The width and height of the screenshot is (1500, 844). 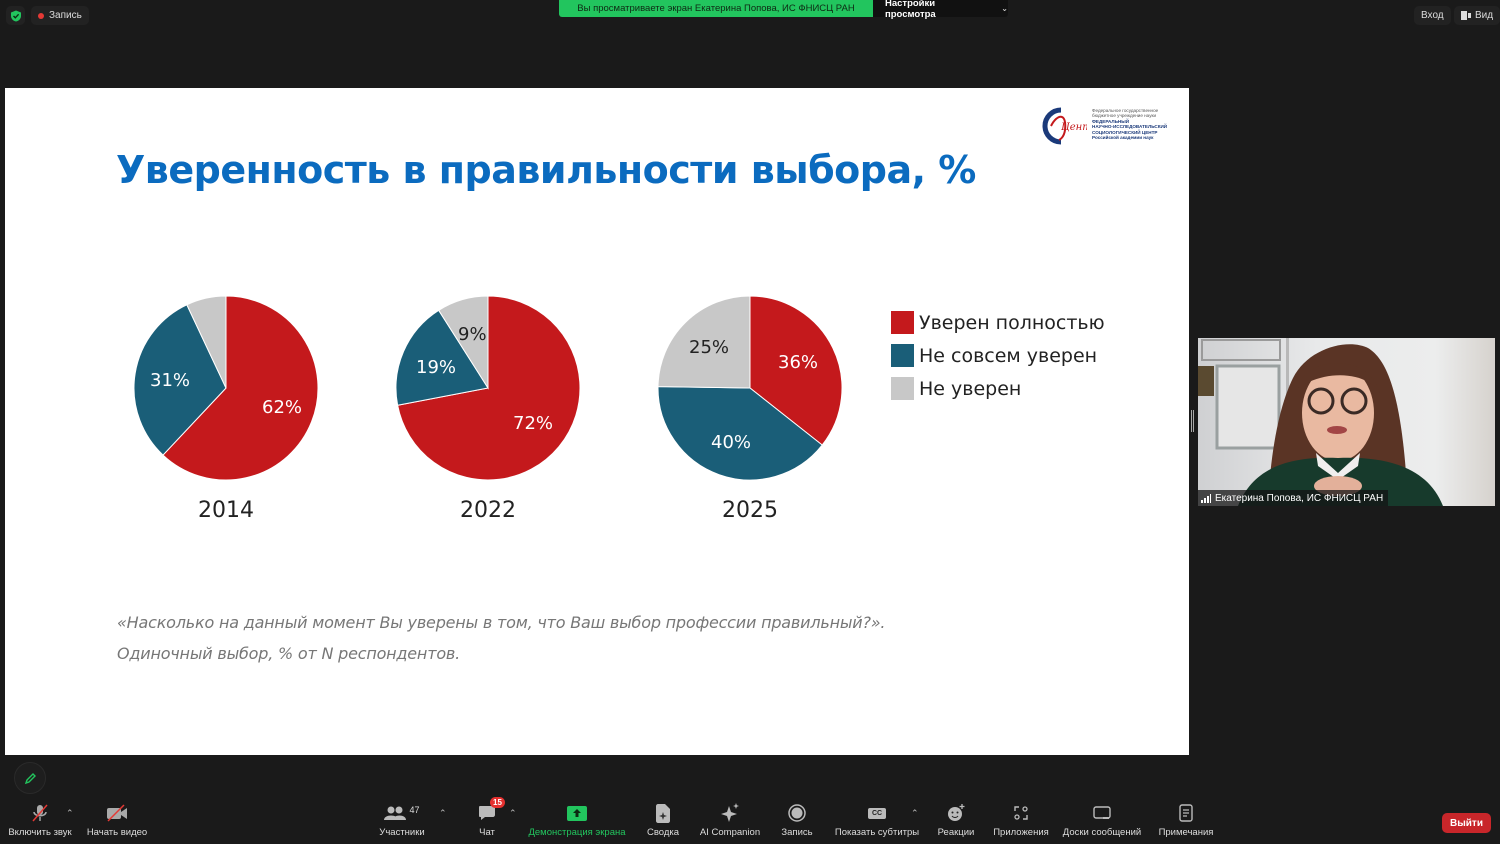 What do you see at coordinates (226, 510) in the screenshot?
I see `year-label-2014: 2014` at bounding box center [226, 510].